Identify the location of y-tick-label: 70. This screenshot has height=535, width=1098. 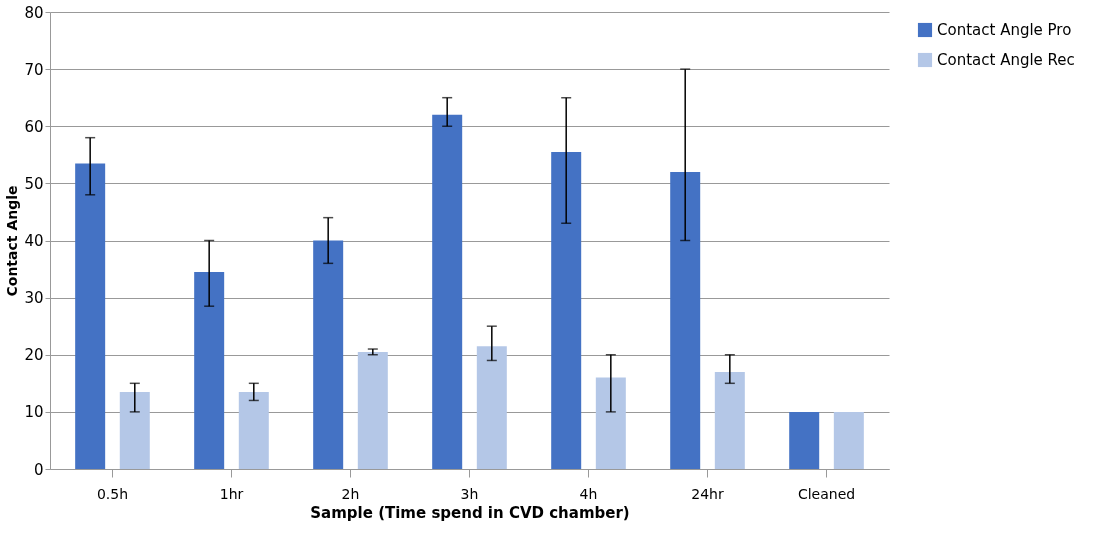
(34, 69).